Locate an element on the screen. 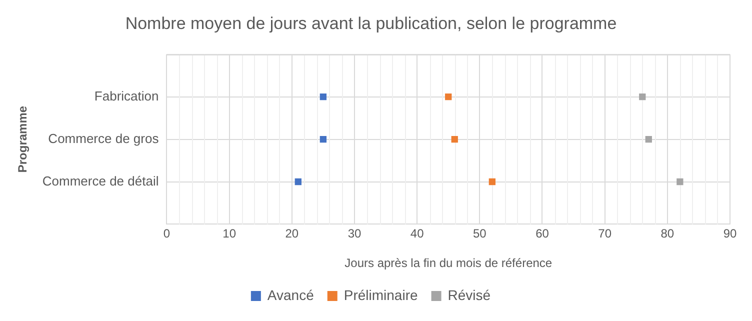  y-tick-label: Commerce de détail is located at coordinates (100, 180).